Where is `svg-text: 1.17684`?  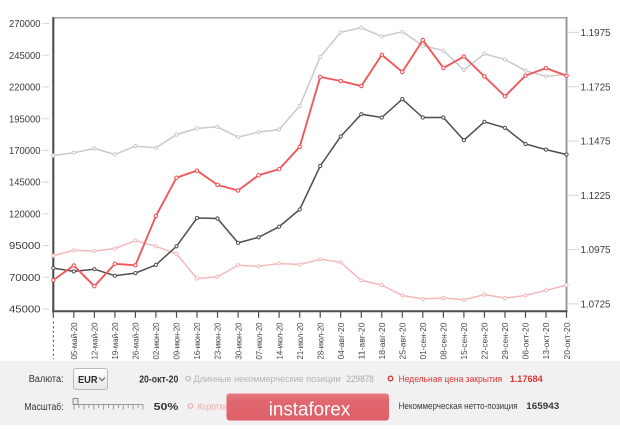 svg-text: 1.17684 is located at coordinates (527, 378).